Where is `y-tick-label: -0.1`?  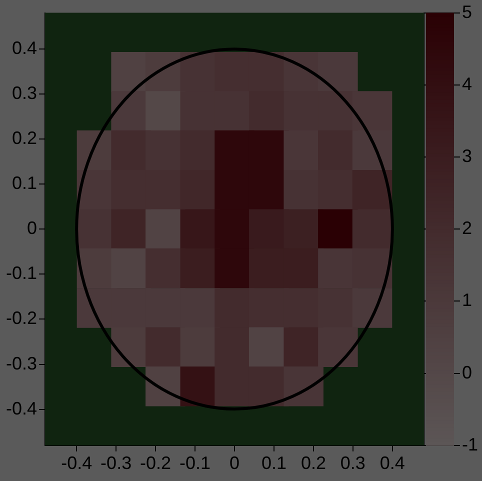
y-tick-label: -0.1 is located at coordinates (22, 273).